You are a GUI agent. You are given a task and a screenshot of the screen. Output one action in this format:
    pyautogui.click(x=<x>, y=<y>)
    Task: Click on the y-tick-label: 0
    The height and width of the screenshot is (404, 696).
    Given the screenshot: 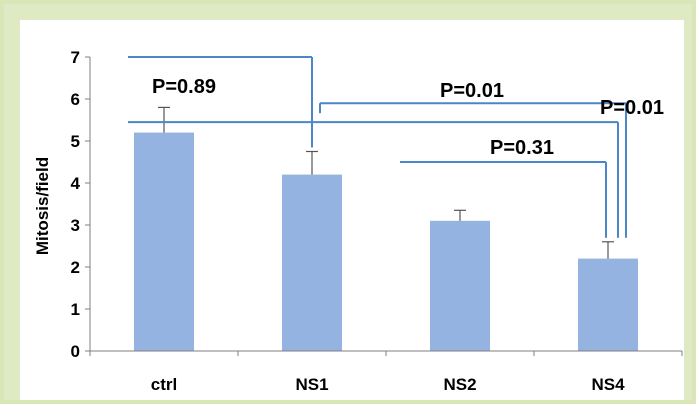 What is the action you would take?
    pyautogui.click(x=75, y=351)
    